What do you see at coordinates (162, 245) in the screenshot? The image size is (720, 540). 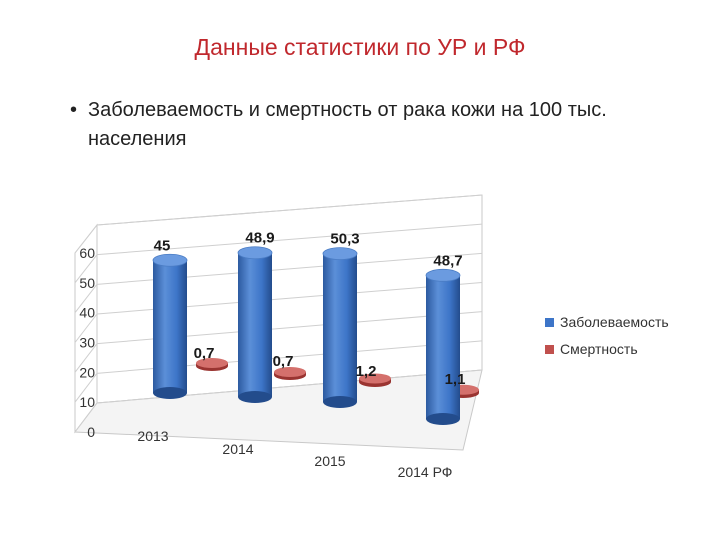 I see `data-label-zabolevaemost: 45` at bounding box center [162, 245].